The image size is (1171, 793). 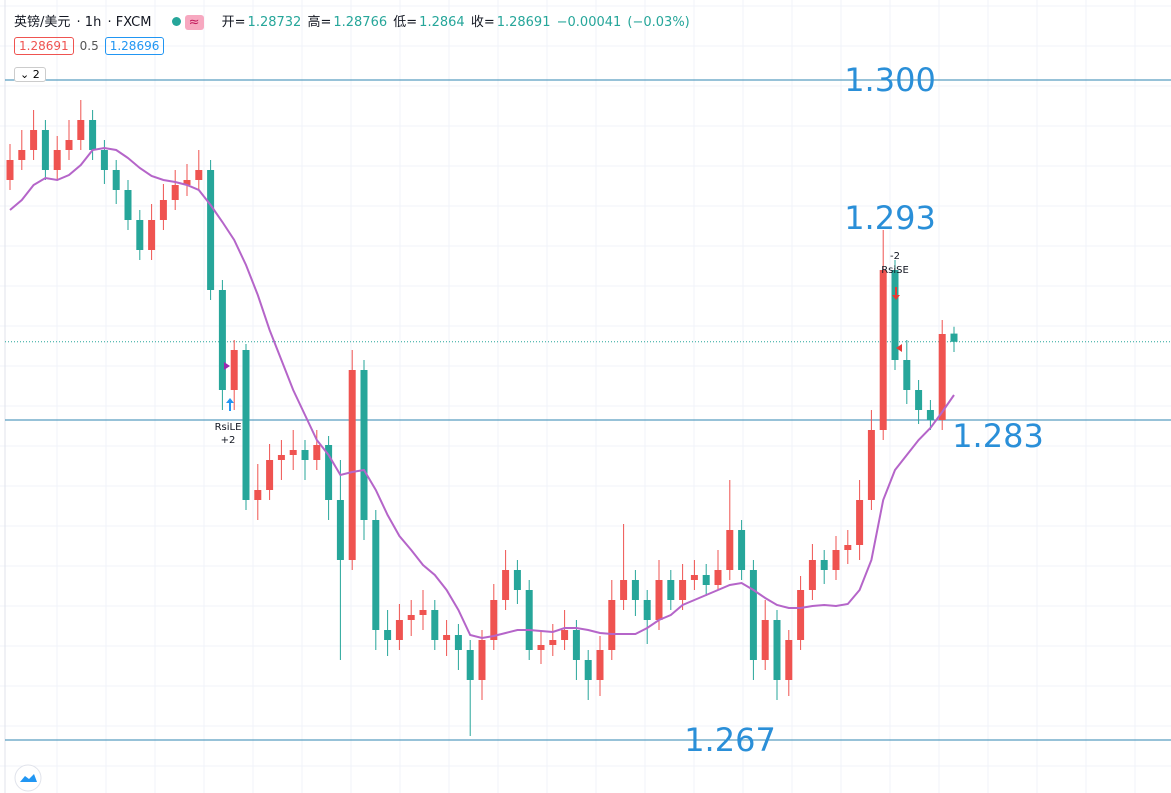 I want to click on logo-mark, so click(x=28, y=778).